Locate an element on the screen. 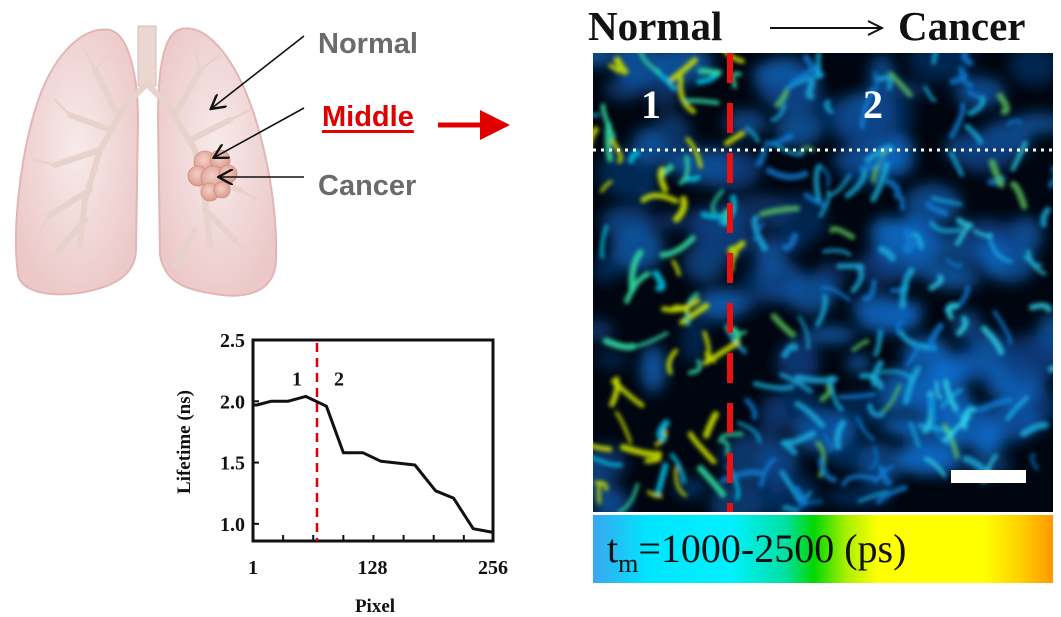 This screenshot has height=617, width=1061. y-tick-label: 1.0 is located at coordinates (232, 525).